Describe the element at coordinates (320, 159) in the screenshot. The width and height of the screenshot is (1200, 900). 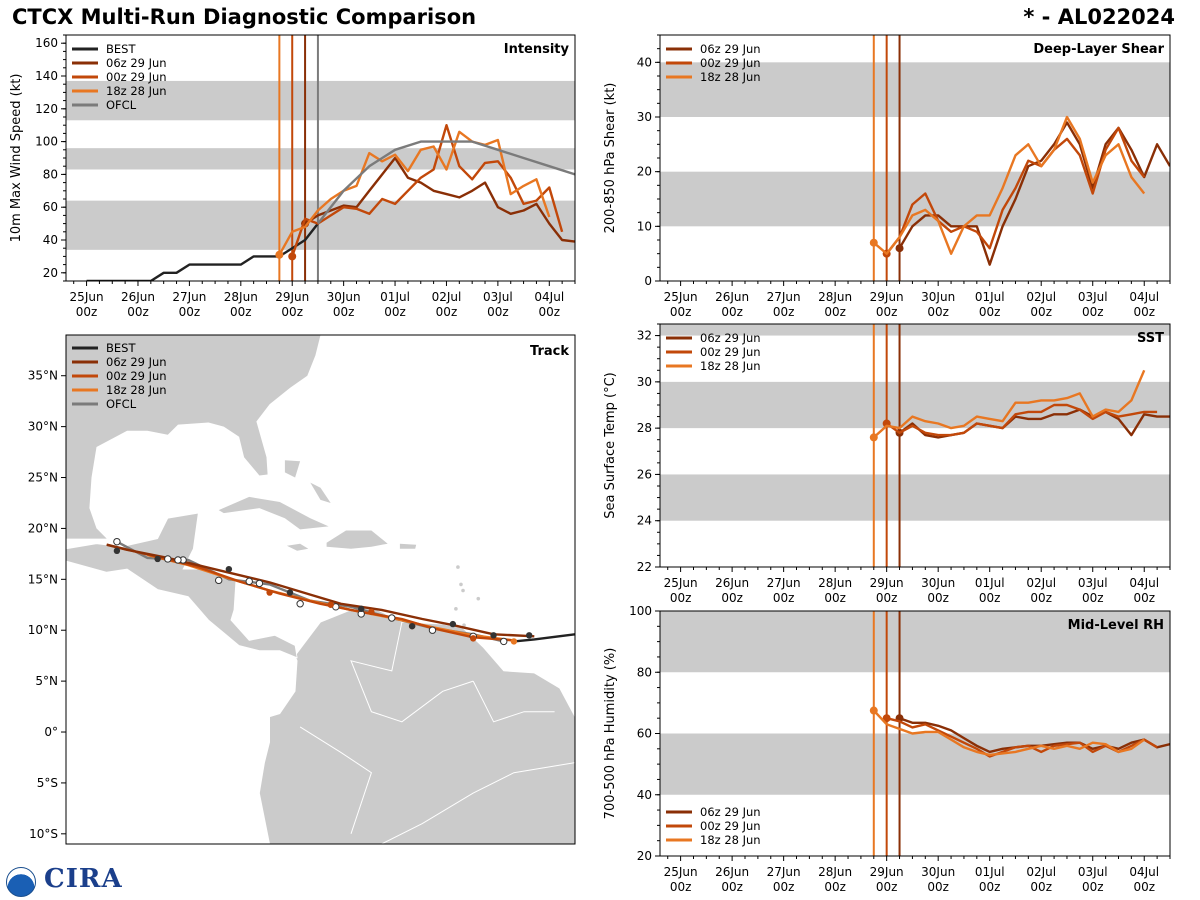
I see `intensity-threshold-band` at that location.